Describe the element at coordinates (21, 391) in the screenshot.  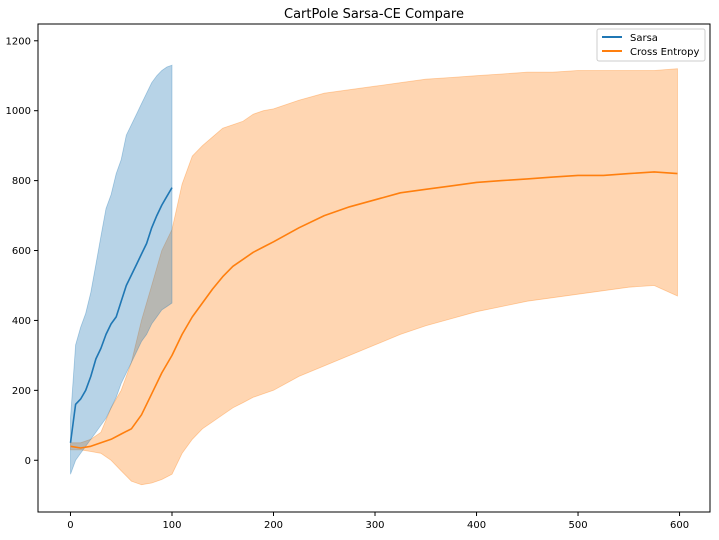
I see `y-tick-label: 200` at that location.